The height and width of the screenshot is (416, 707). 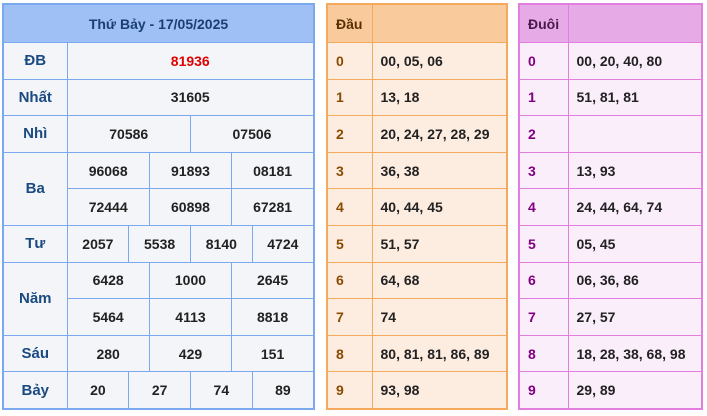 I want to click on results-title: Thứ Bảy - 17/05/2025, so click(x=158, y=23).